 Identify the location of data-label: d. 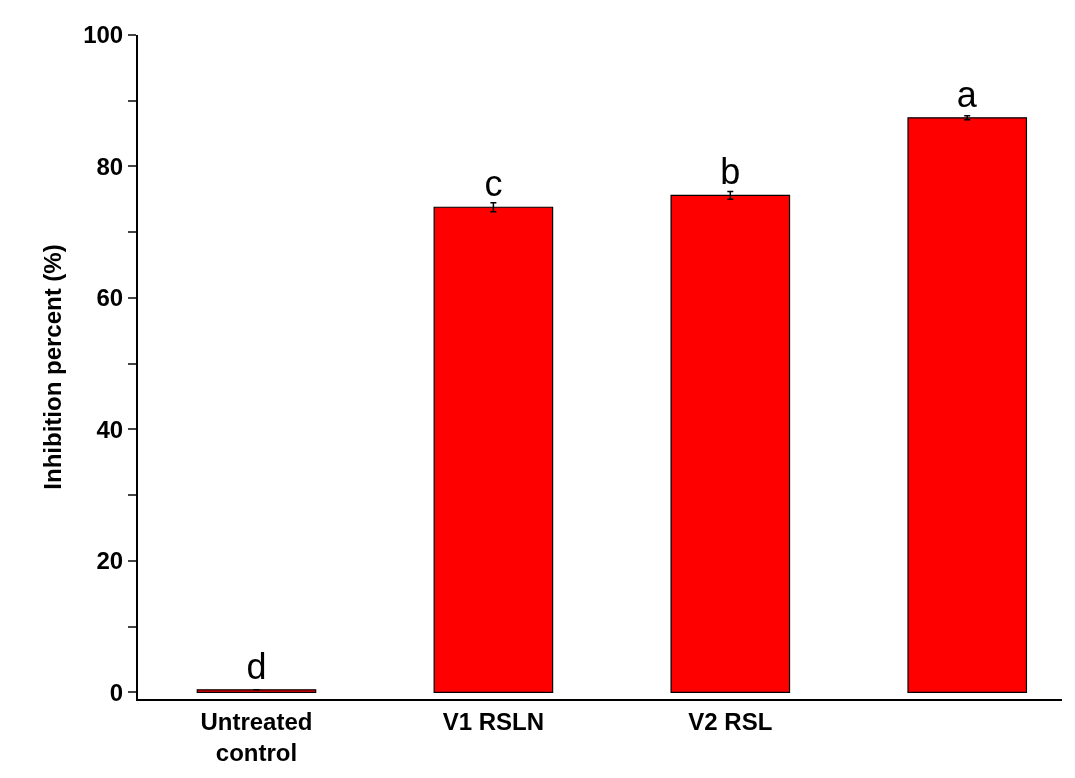
(256, 666).